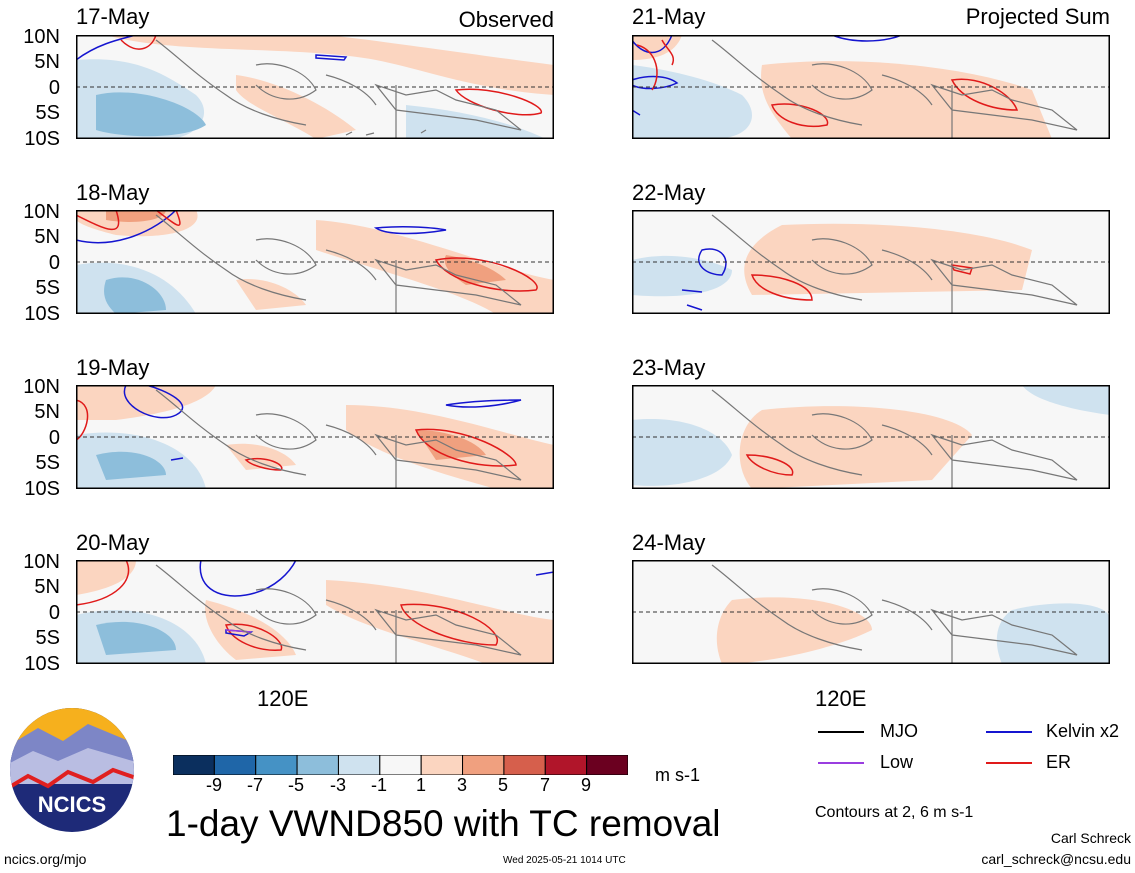 The image size is (1135, 873). What do you see at coordinates (1009, 763) in the screenshot?
I see `legend-swatch-er` at bounding box center [1009, 763].